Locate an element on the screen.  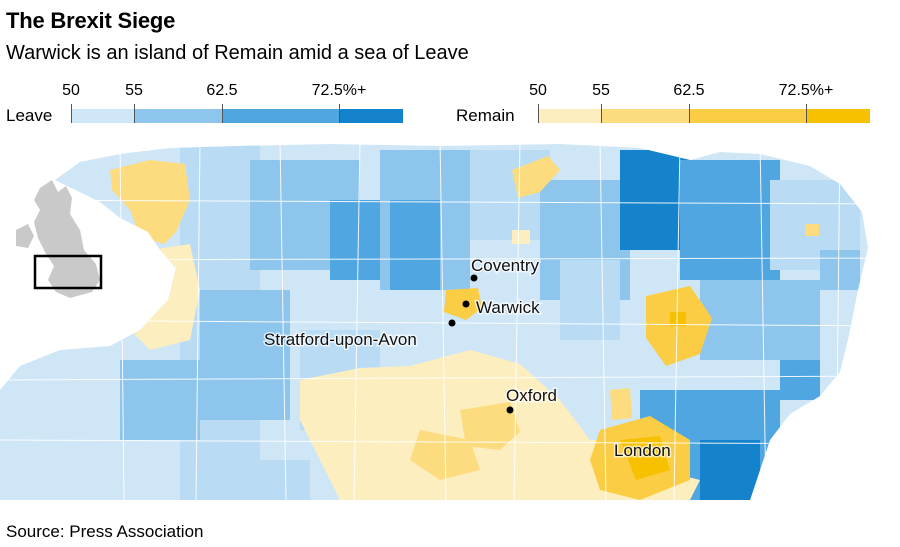
source-note: Source: Press Association is located at coordinates (105, 531).